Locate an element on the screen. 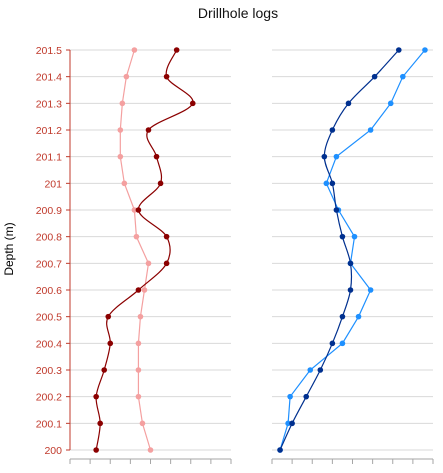  y-tick-label: 200.8 is located at coordinates (49, 238).